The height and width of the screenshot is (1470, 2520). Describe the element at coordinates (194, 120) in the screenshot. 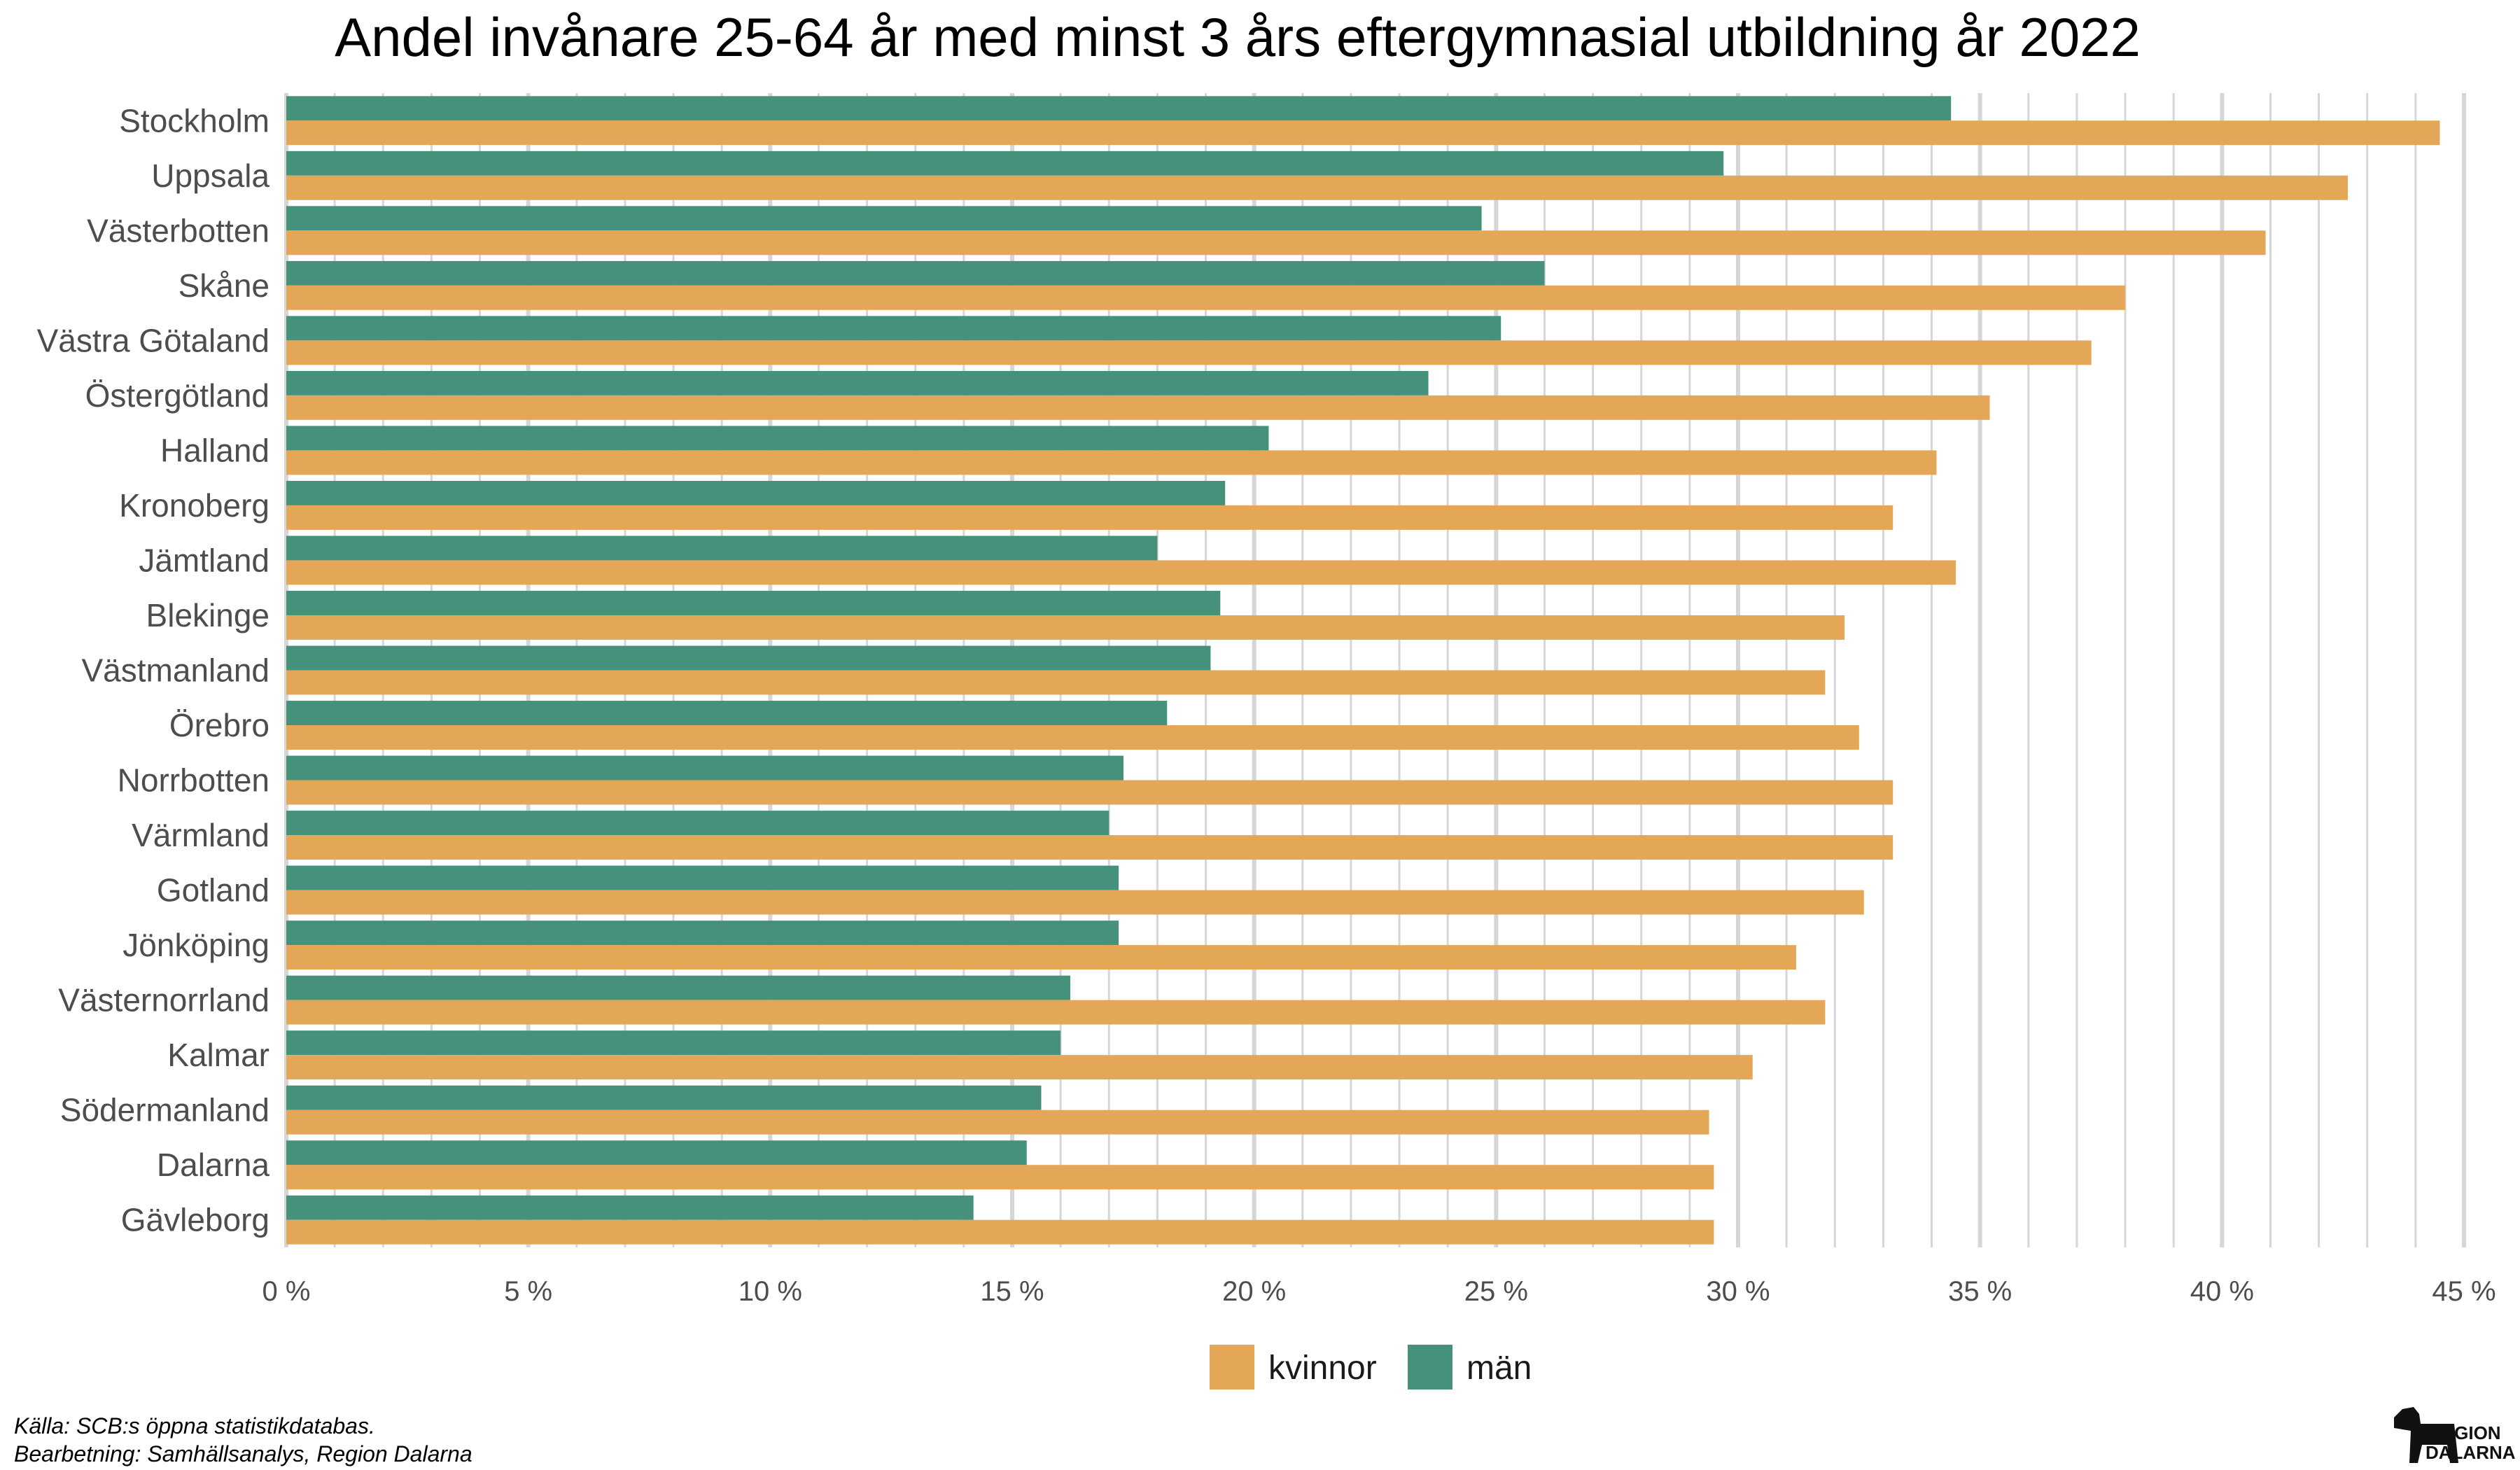

I see `category-label: Stockholm` at that location.